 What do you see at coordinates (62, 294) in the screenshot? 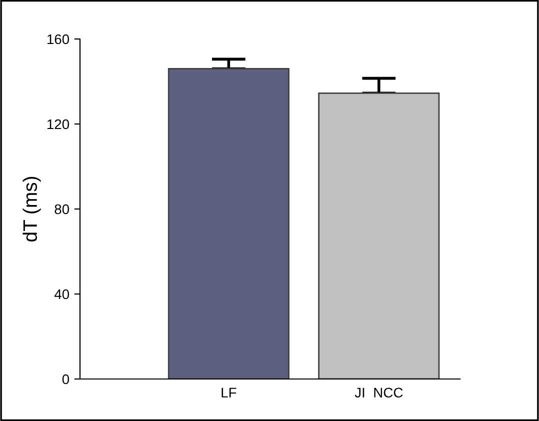
I see `y-tick-label: 40` at bounding box center [62, 294].